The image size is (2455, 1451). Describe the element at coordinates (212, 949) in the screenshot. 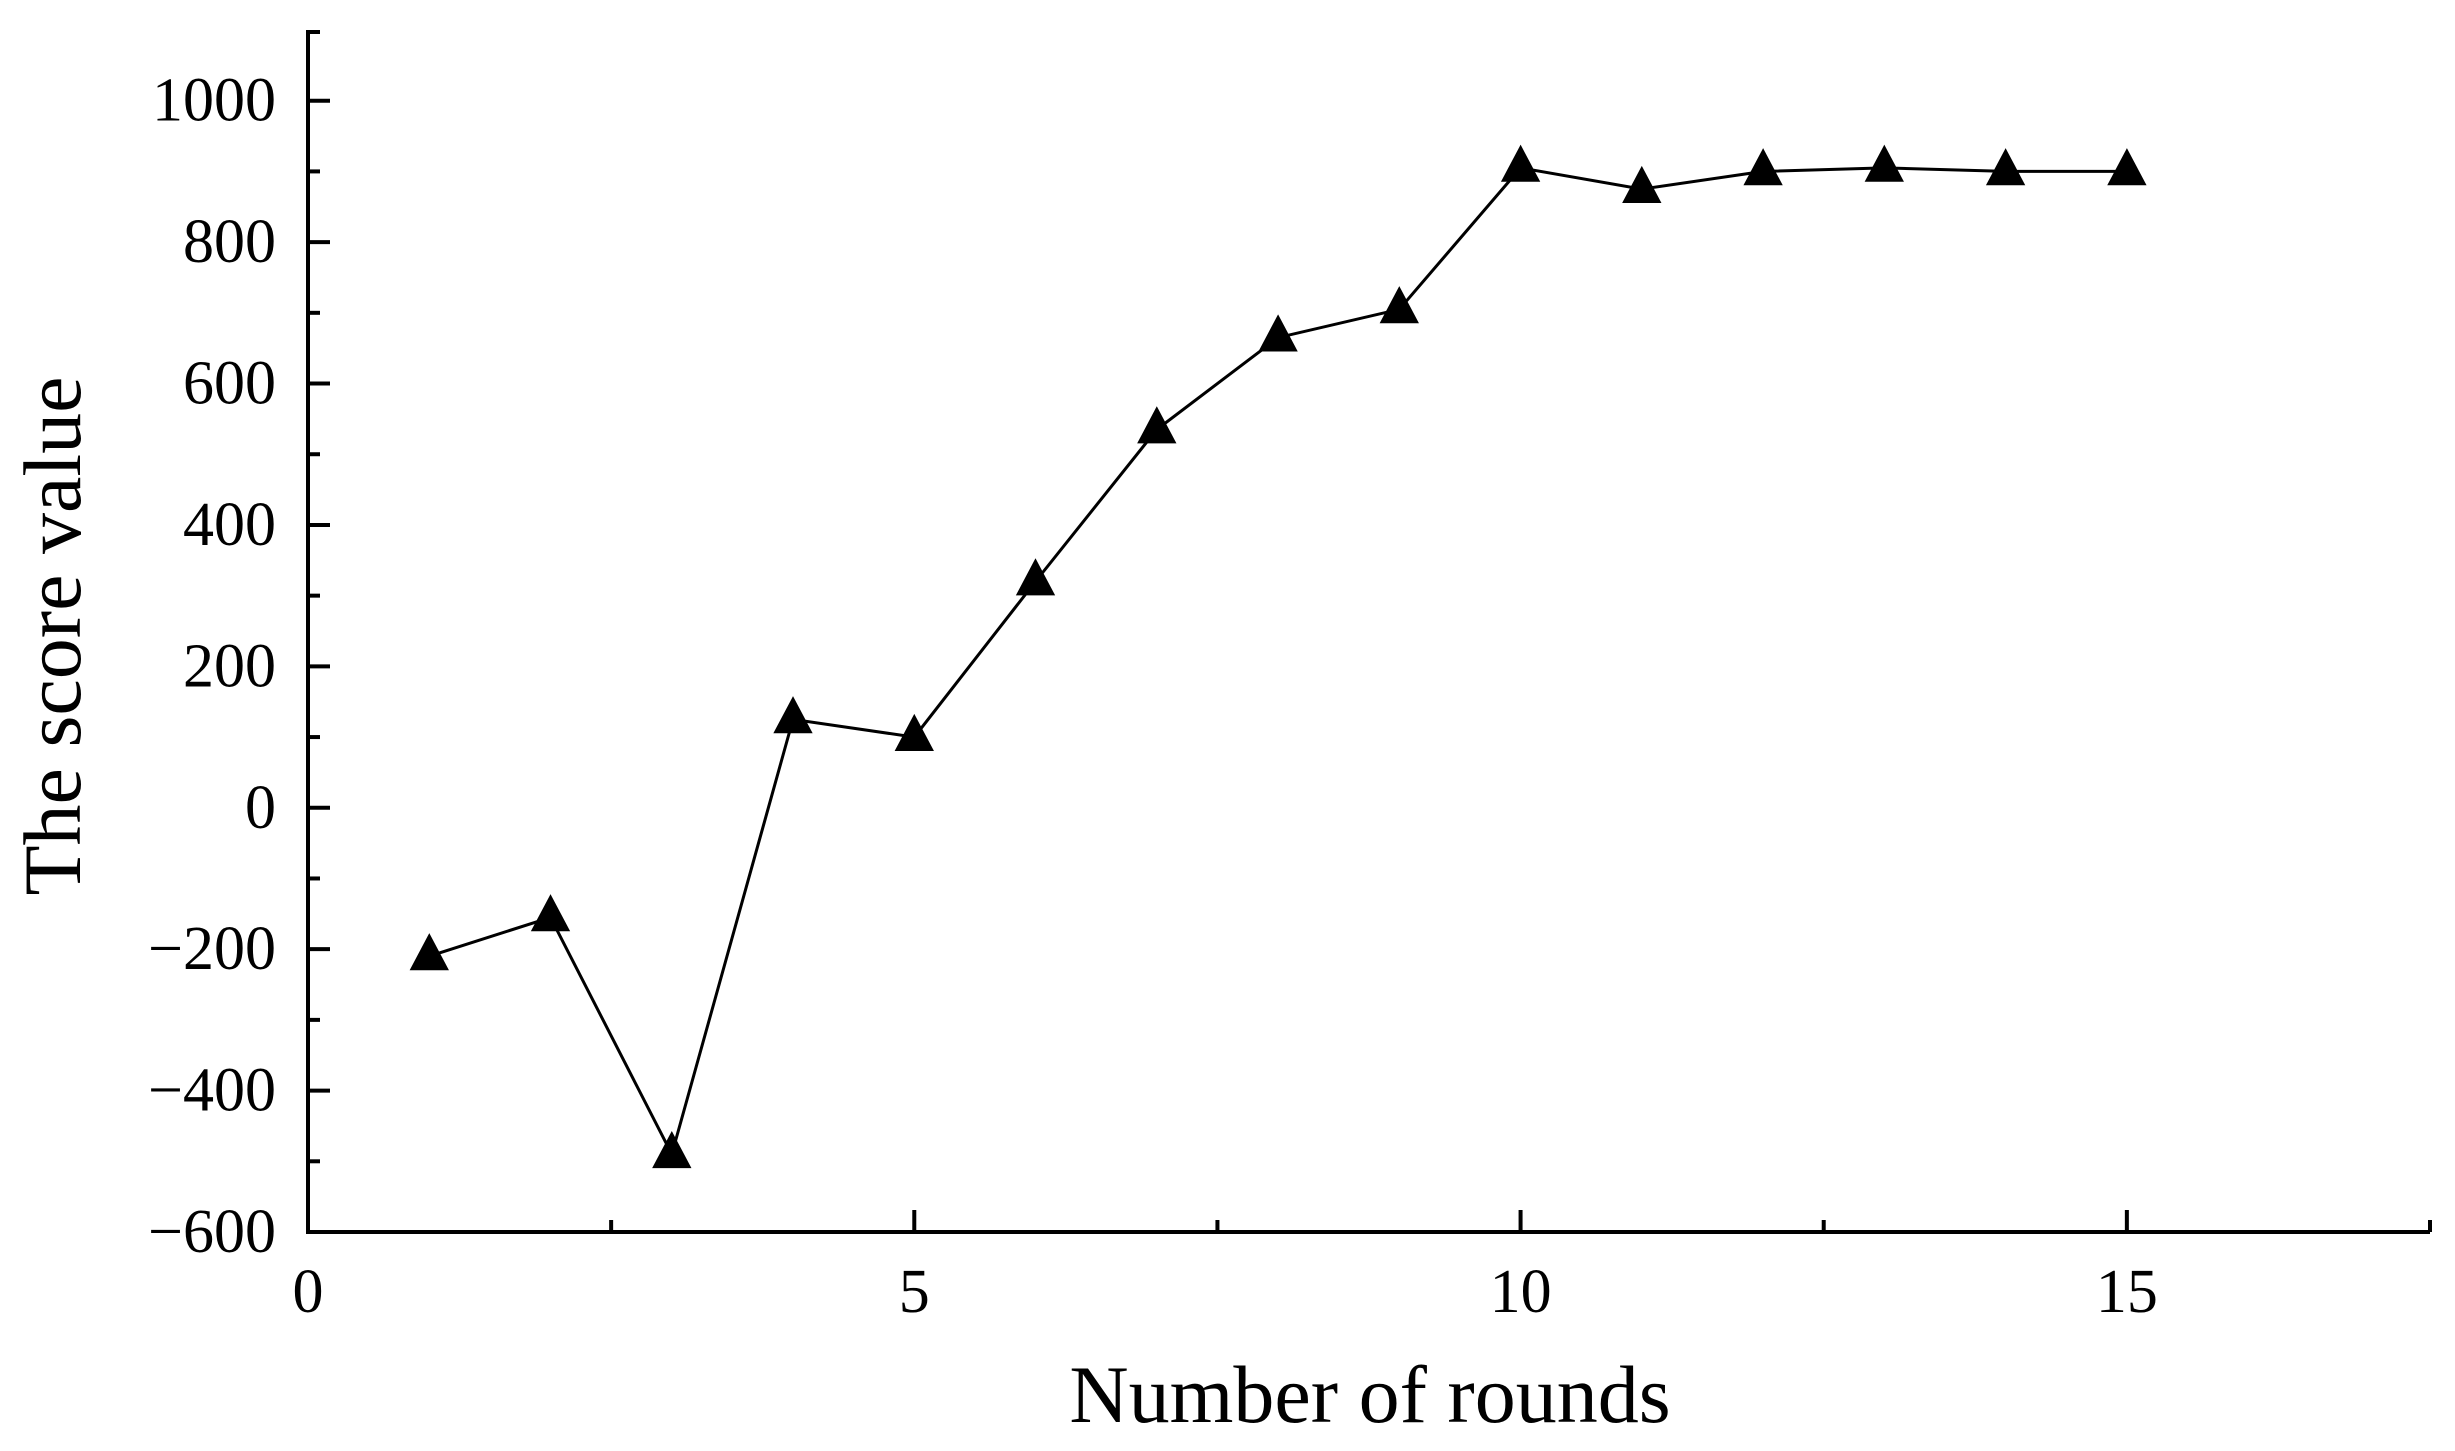

I see `y-tick-label: −200` at that location.